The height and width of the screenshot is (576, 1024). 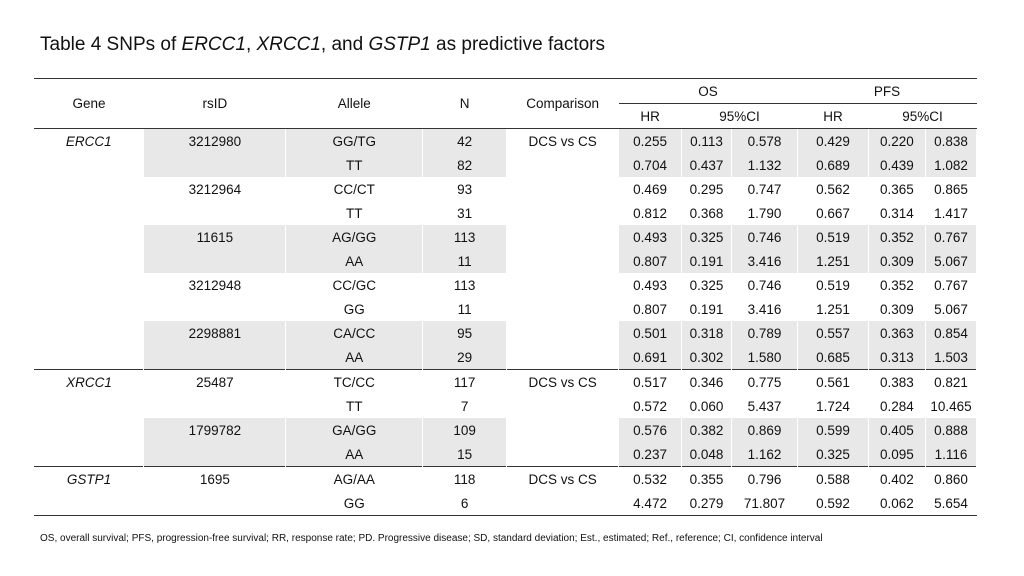 What do you see at coordinates (951, 430) in the screenshot?
I see `cell-pfs-hi: 0.888` at bounding box center [951, 430].